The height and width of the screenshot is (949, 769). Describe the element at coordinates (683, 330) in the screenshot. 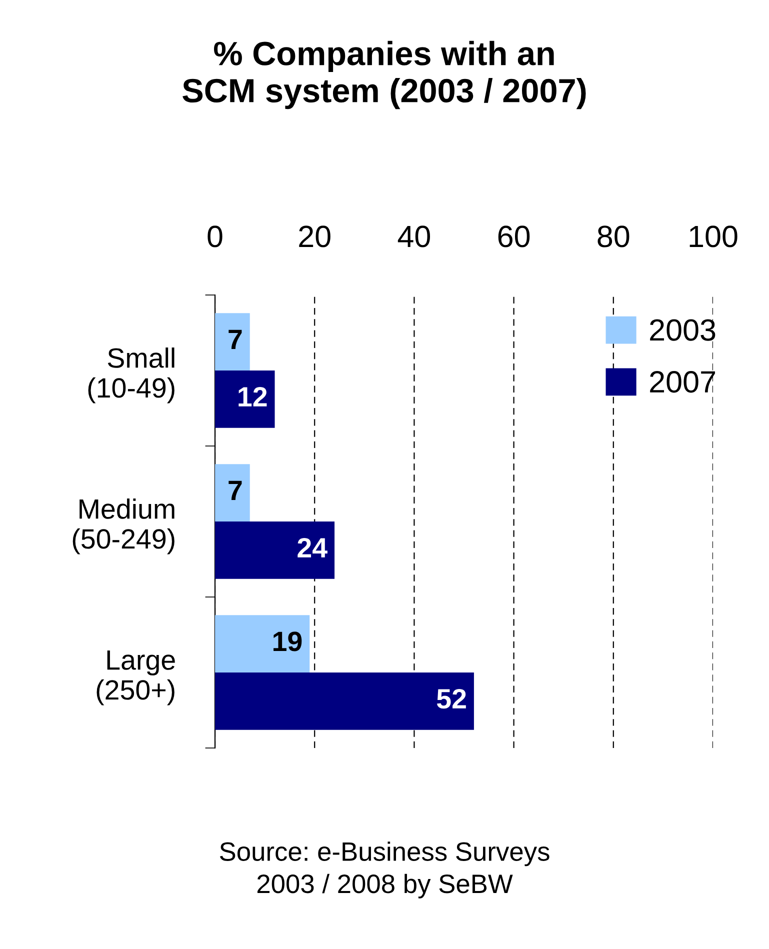

I see `legend-label: 2003` at that location.